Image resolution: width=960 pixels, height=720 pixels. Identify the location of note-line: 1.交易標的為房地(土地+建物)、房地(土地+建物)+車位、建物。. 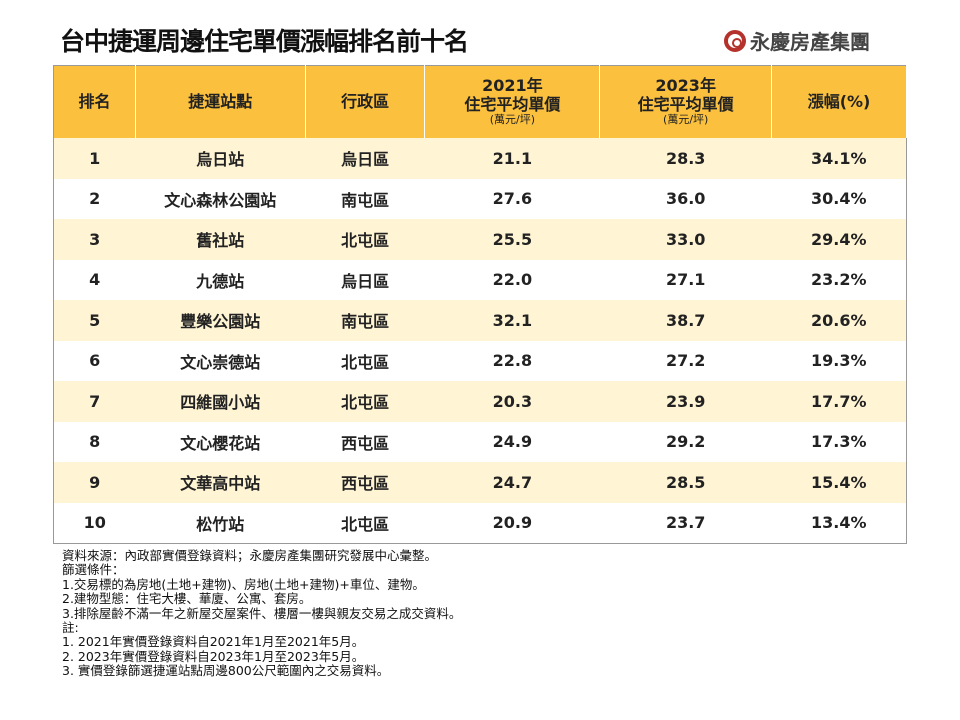
(243, 584).